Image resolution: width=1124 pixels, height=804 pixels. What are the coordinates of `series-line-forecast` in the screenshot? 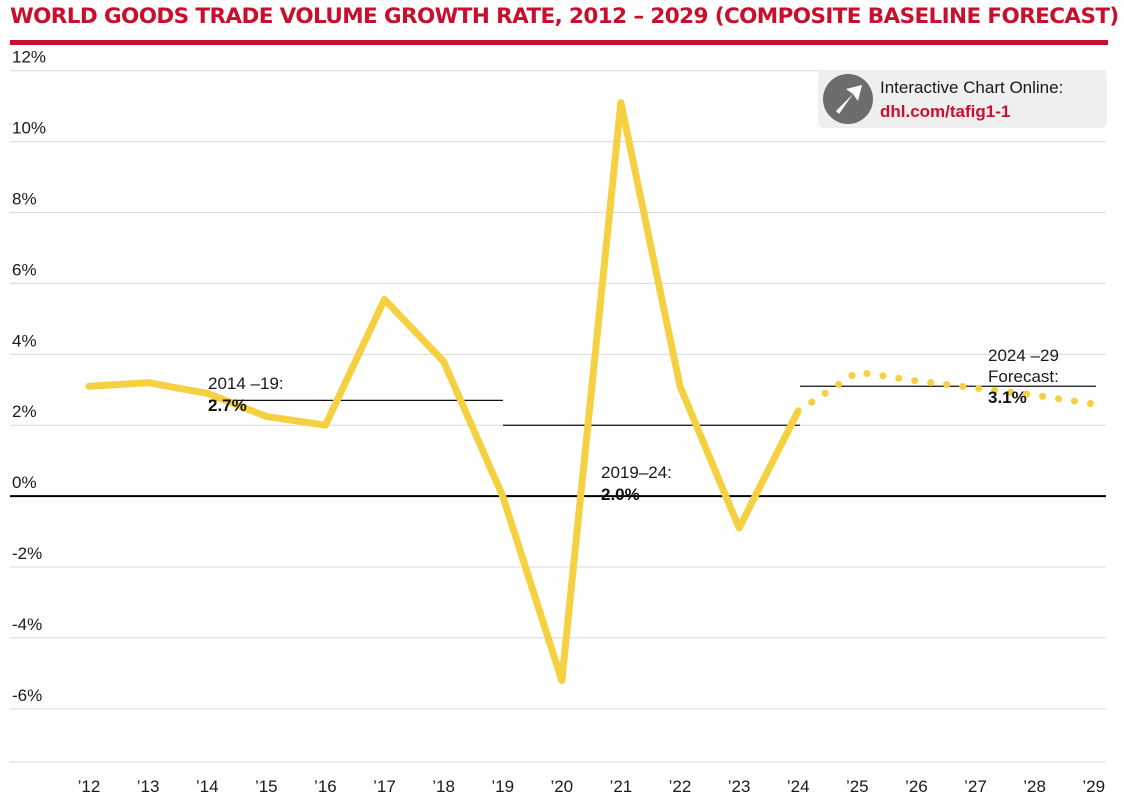 It's located at (946, 391).